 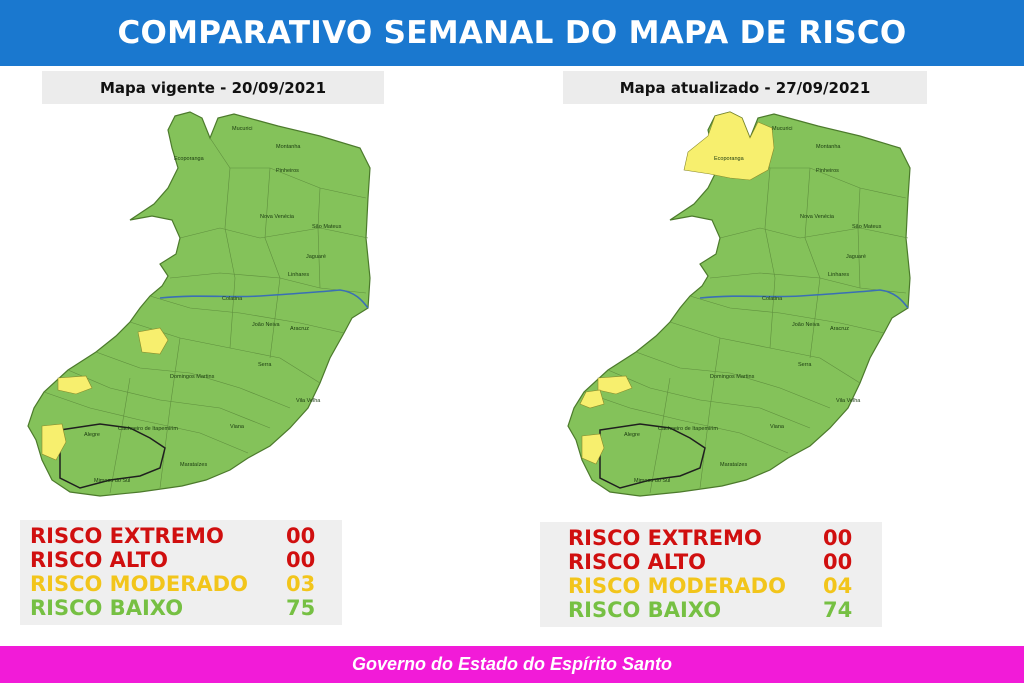 What do you see at coordinates (213, 87) in the screenshot?
I see `panel-label-current: Mapa vigente - 20/09/2021` at bounding box center [213, 87].